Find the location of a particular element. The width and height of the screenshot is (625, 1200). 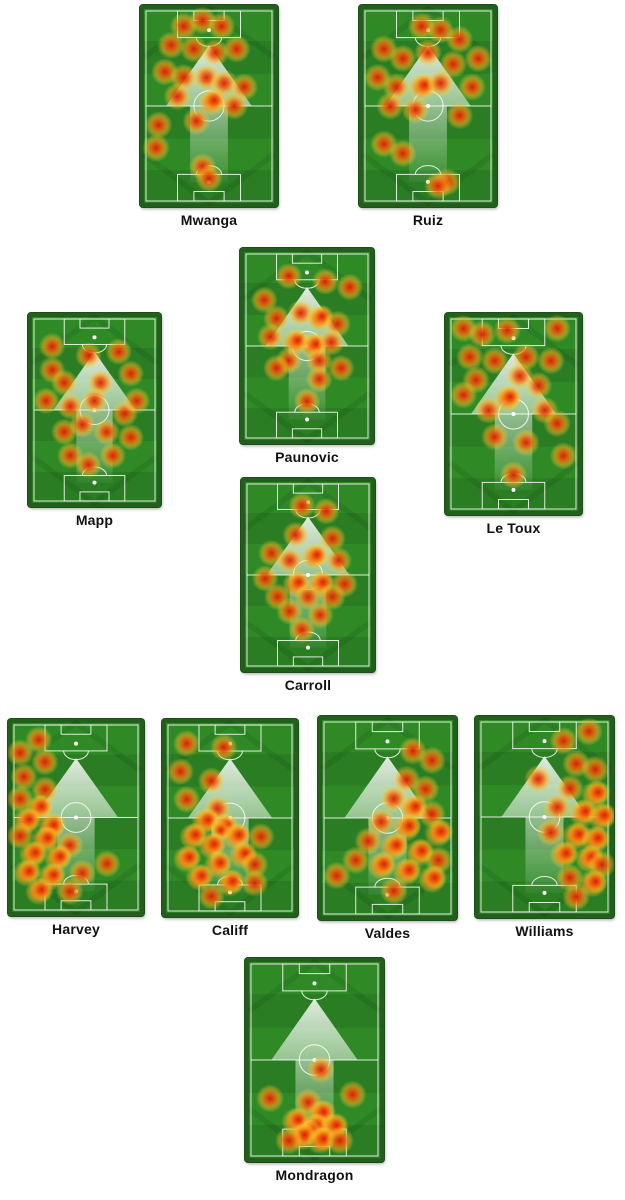

player-name: Harvey is located at coordinates (76, 929).